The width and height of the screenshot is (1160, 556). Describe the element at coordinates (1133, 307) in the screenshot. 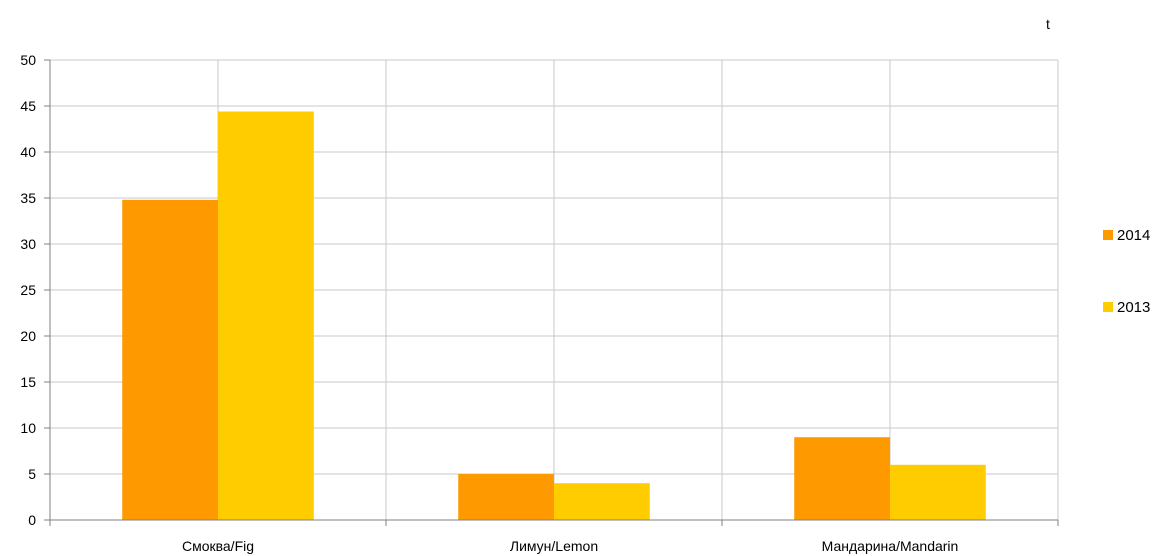

I see `legend-label: 2013` at that location.